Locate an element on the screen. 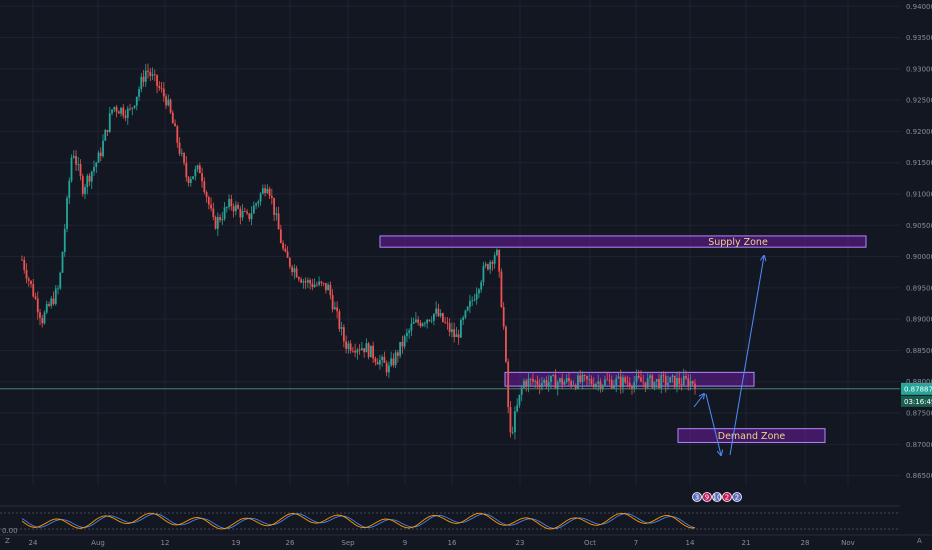 Image resolution: width=932 pixels, height=550 pixels. zone-label: Supply Zone is located at coordinates (738, 242).